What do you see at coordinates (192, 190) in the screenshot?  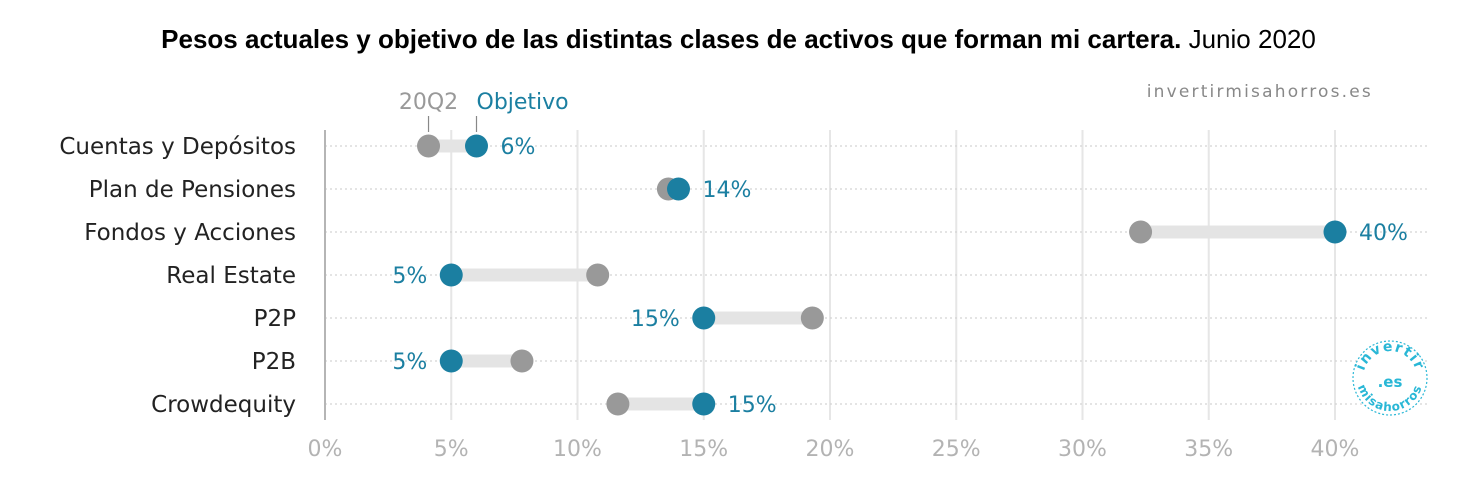 I see `category-label: Plan de Pensiones` at bounding box center [192, 190].